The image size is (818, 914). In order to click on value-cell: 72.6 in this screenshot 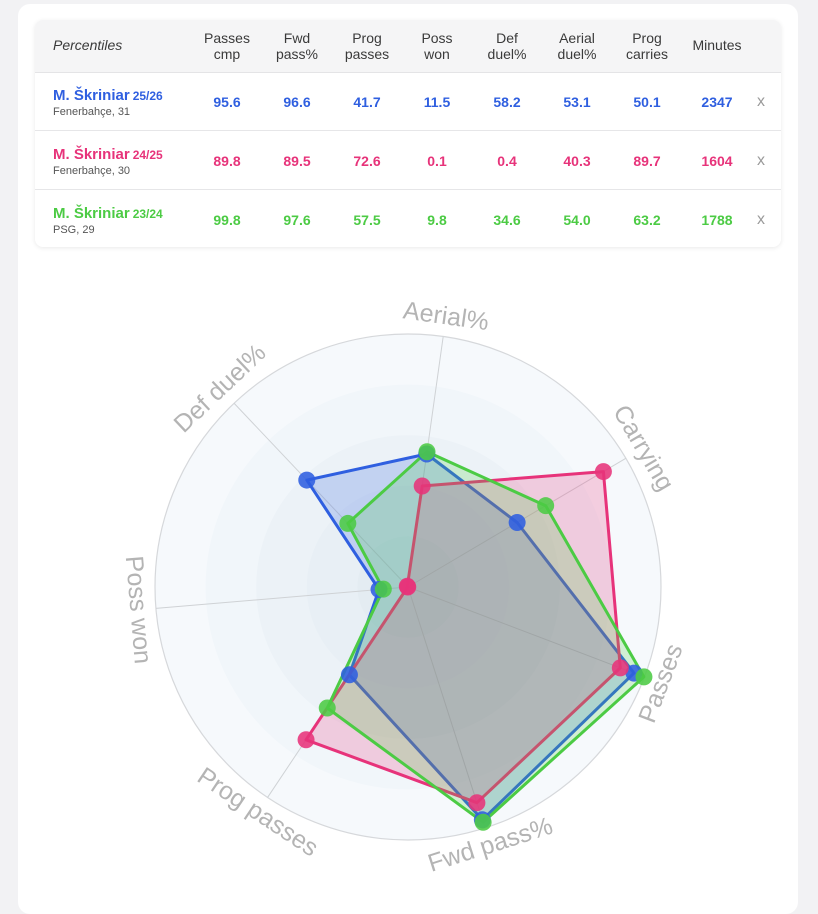, I will do `click(367, 161)`.